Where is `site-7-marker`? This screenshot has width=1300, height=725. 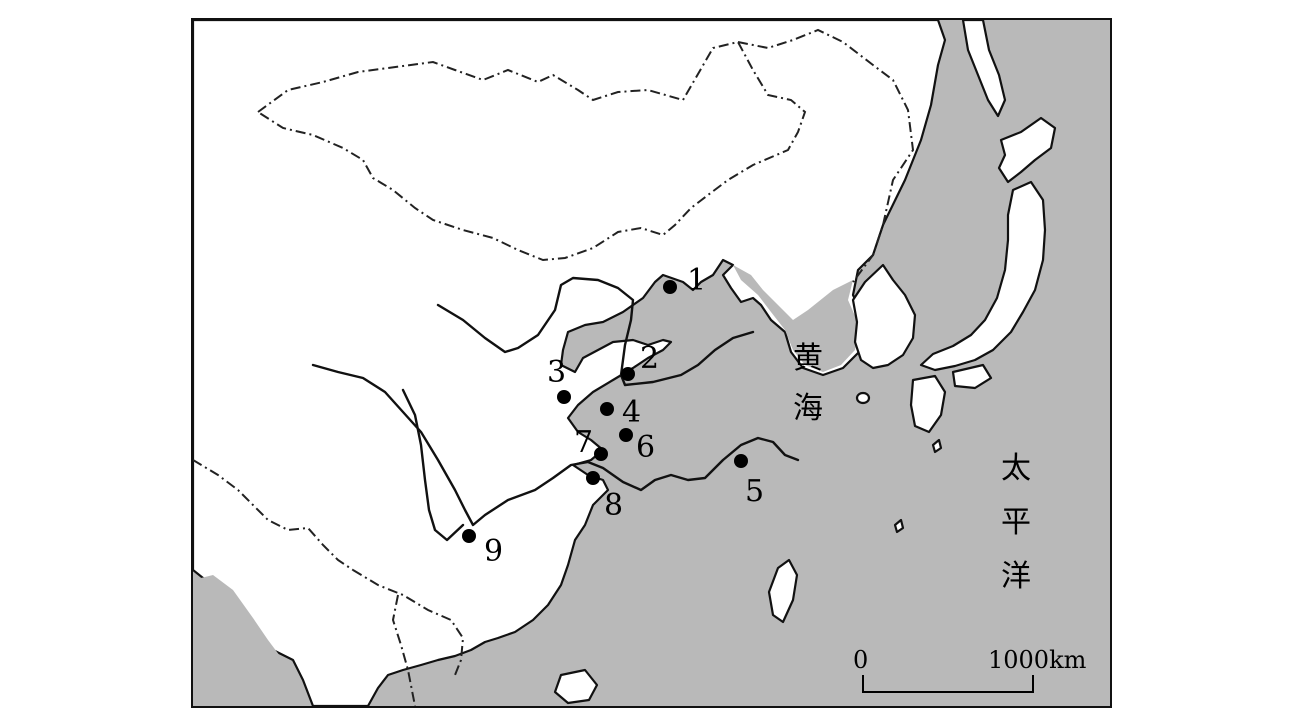 site-7-marker is located at coordinates (601, 454).